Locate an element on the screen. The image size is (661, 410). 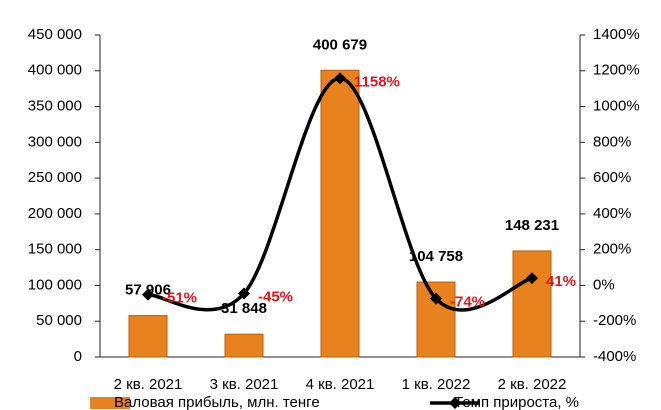
y-tick-label: 400 000 is located at coordinates (55, 70).